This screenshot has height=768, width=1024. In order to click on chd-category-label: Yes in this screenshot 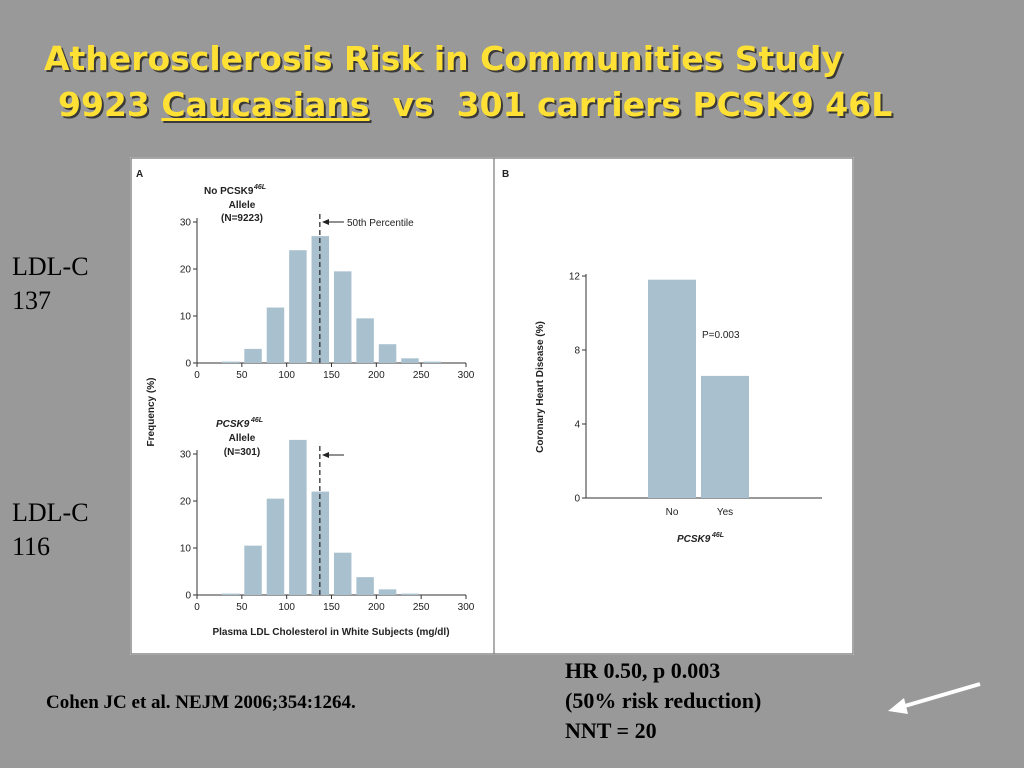, I will do `click(725, 512)`.